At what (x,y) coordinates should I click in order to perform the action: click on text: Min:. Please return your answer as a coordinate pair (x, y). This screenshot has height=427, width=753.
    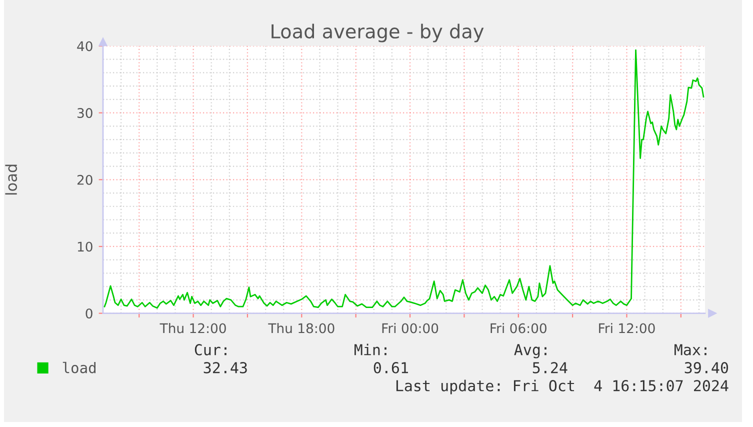
    Looking at the image, I should click on (370, 350).